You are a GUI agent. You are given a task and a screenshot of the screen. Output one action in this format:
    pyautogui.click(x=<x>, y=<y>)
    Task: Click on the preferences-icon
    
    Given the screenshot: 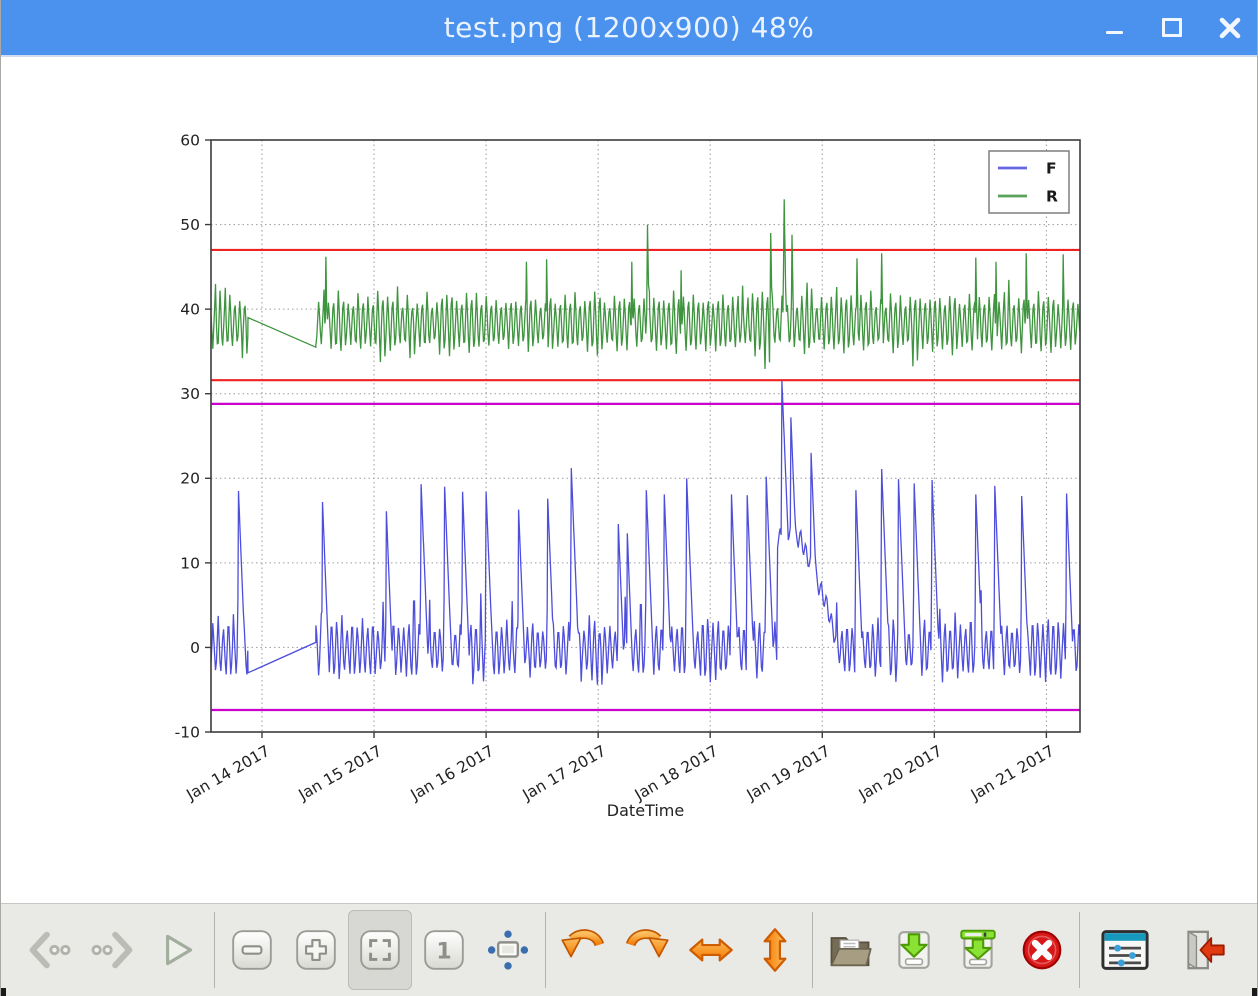 What is the action you would take?
    pyautogui.click(x=1125, y=950)
    